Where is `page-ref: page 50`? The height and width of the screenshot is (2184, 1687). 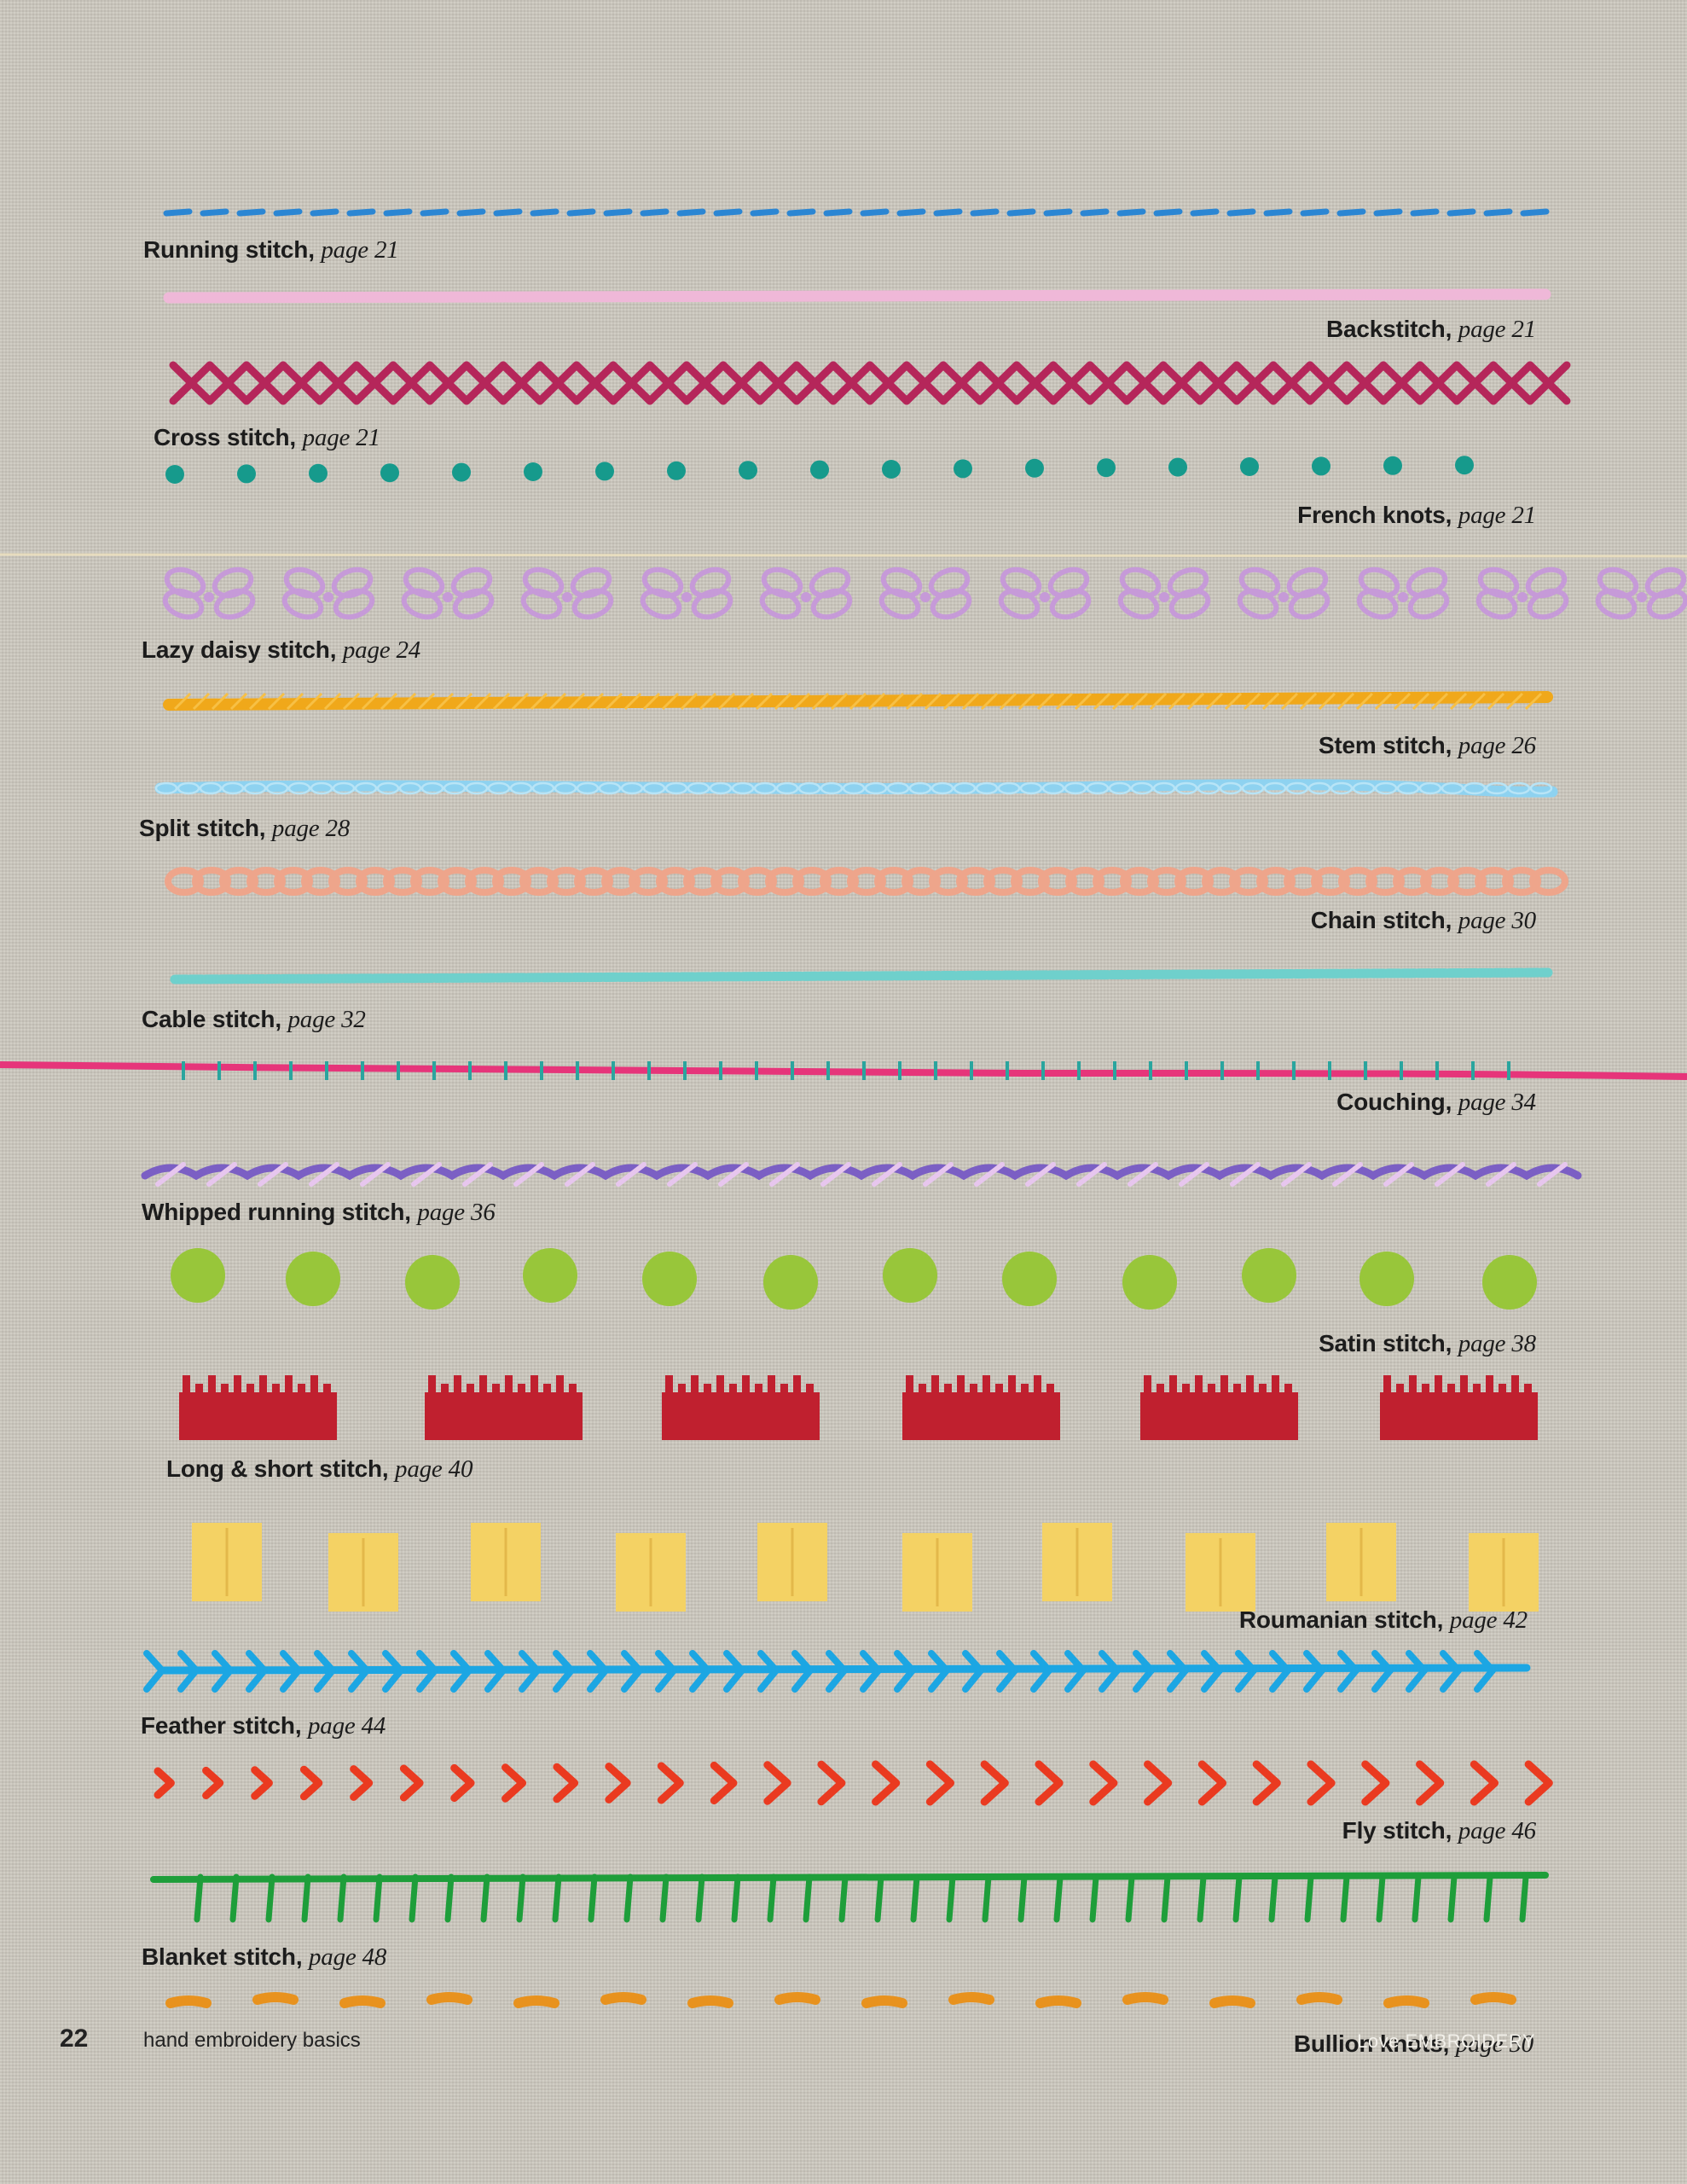 page-ref: page 50 is located at coordinates (1494, 2044).